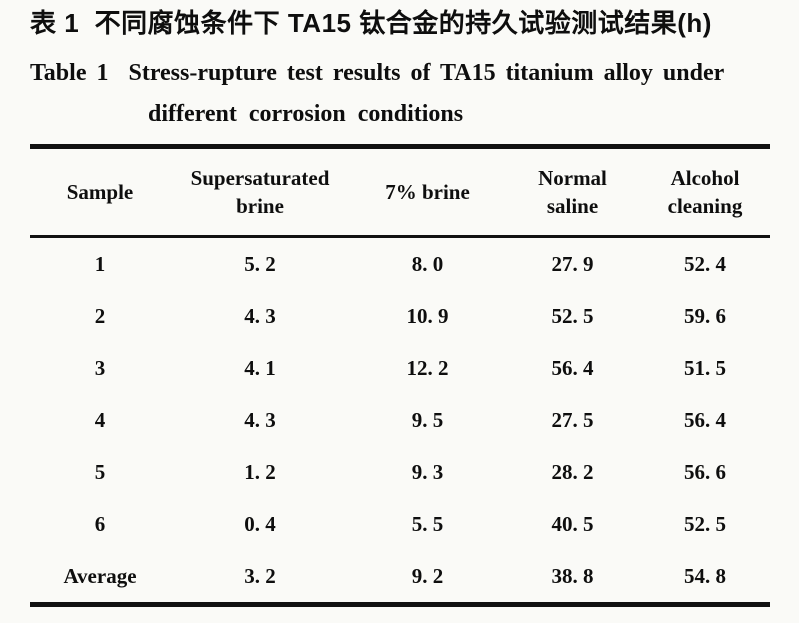  Describe the element at coordinates (427, 263) in the screenshot. I see `value-cell: 8. 0` at that location.